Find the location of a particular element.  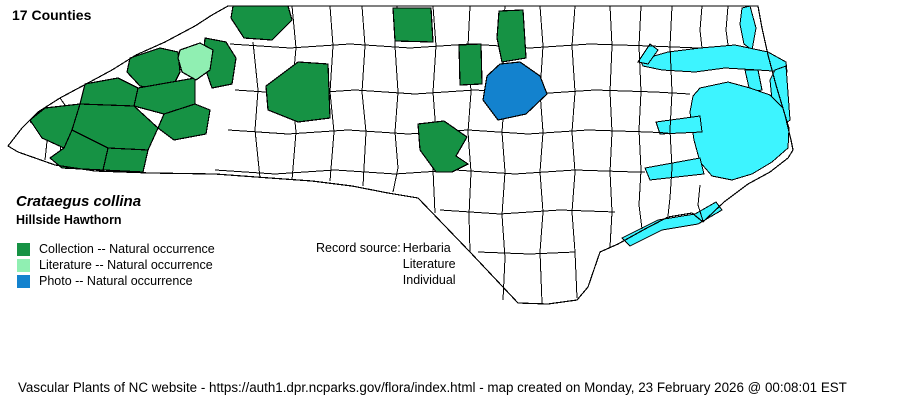

species-common-name: Hillside Hawthorn is located at coordinates (69, 220).